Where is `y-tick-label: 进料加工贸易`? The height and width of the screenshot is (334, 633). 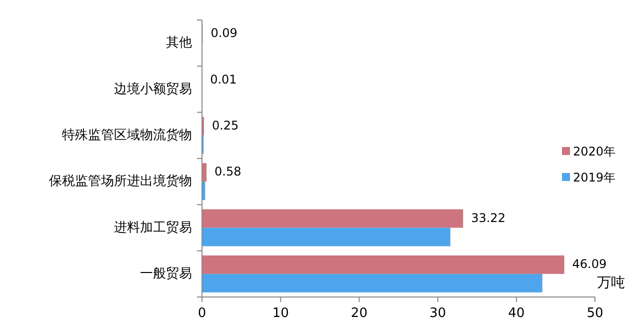 y-tick-label: 进料加工贸易 is located at coordinates (153, 228).